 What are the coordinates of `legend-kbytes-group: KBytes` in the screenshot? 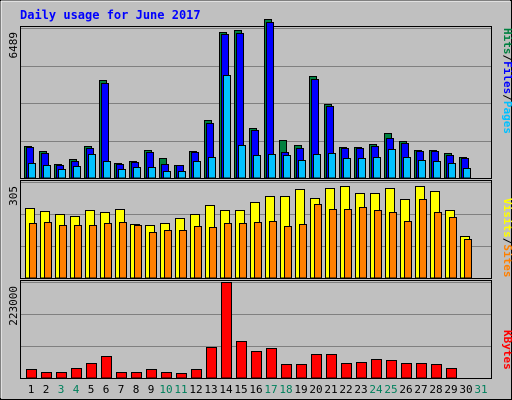 It's located at (506, 350).